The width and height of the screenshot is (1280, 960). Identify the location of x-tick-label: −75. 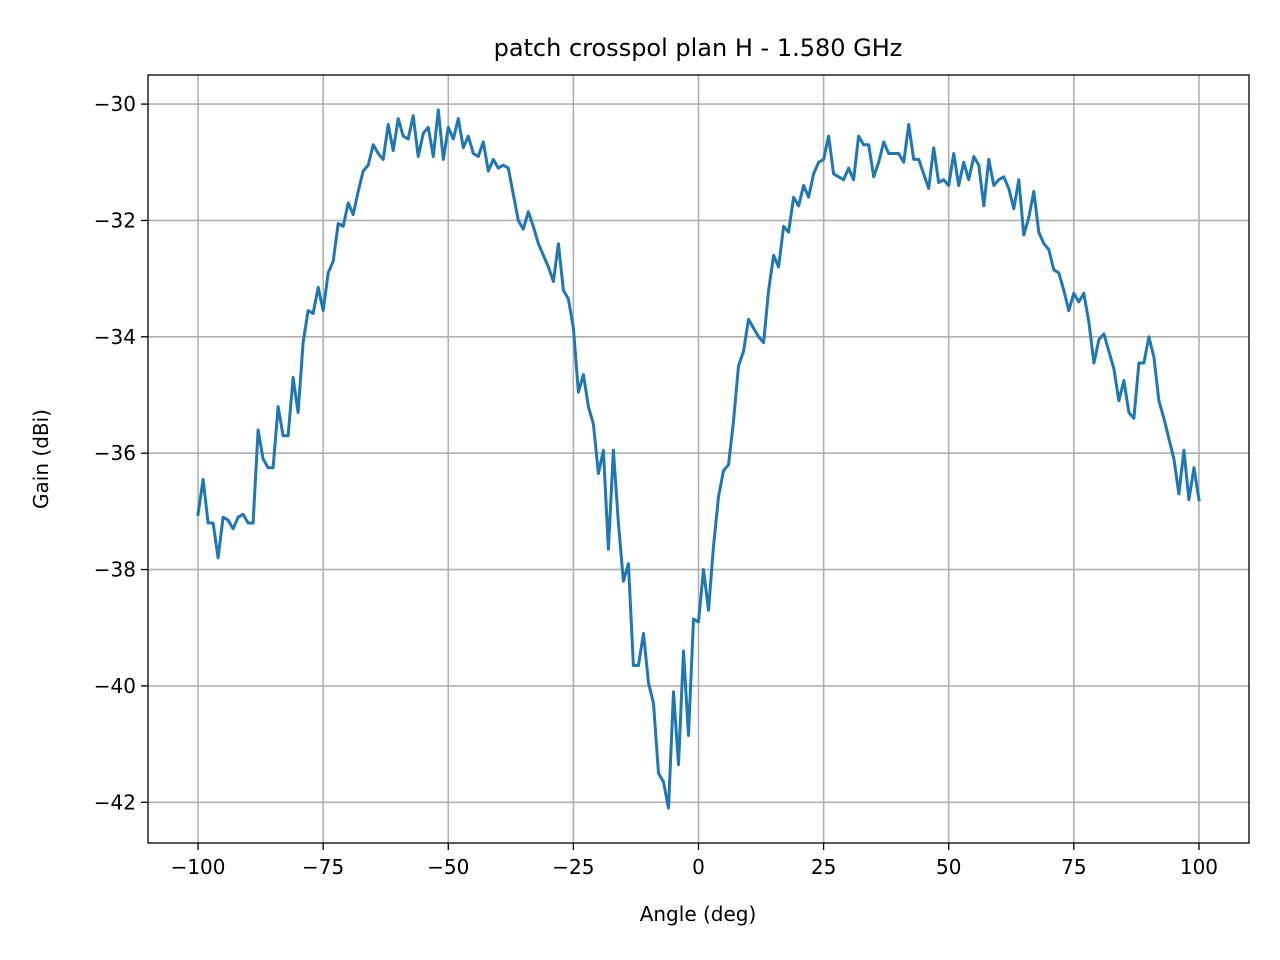
(323, 867).